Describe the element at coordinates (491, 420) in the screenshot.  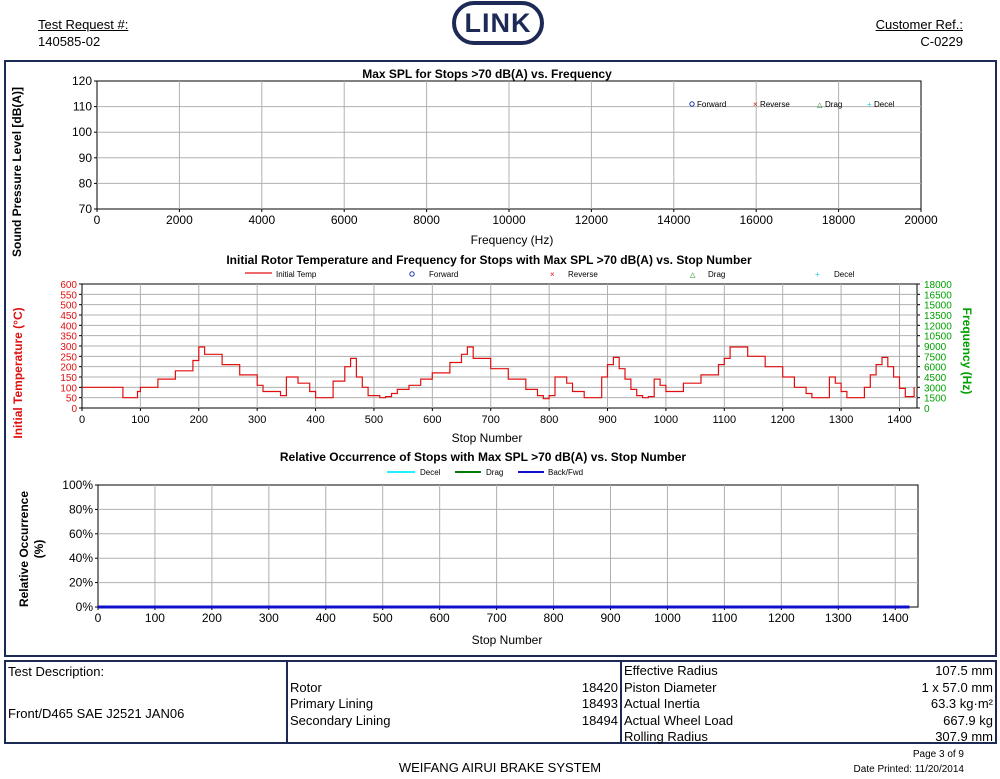
I see `x-tick-label: 700` at that location.